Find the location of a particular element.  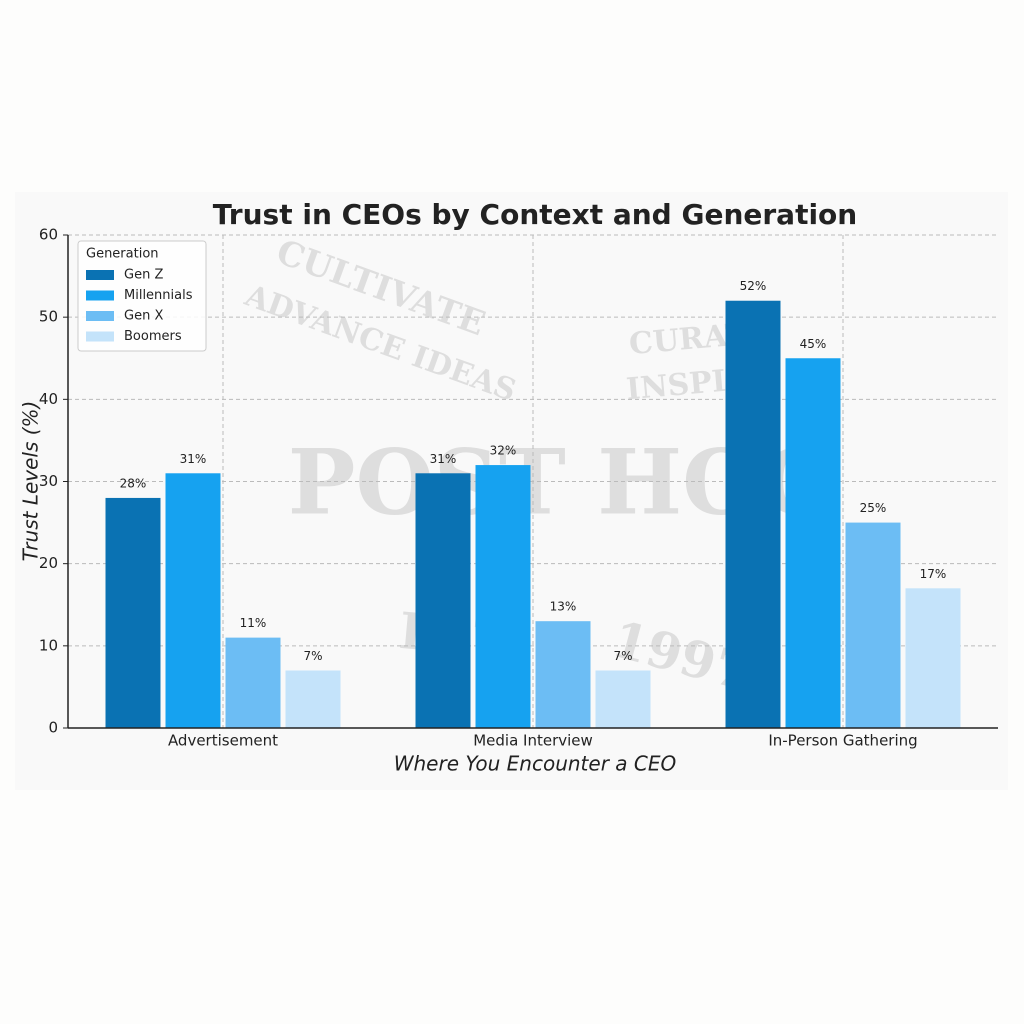

value-label: 32% is located at coordinates (503, 451).